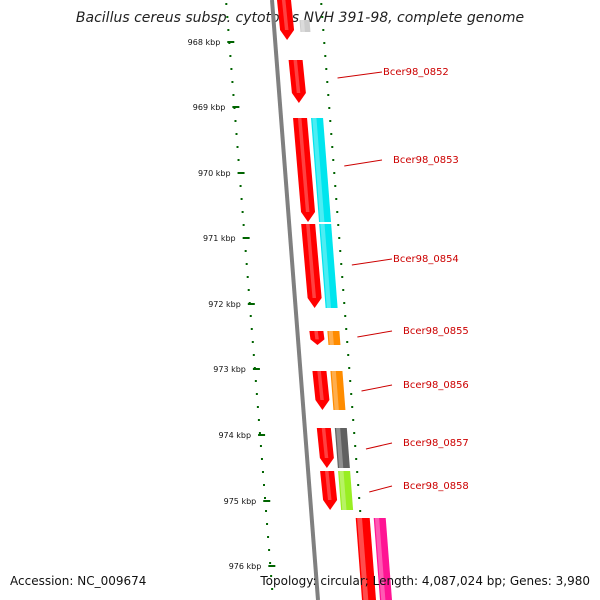  I want to click on cds-bar-partial, so click(365, 559).